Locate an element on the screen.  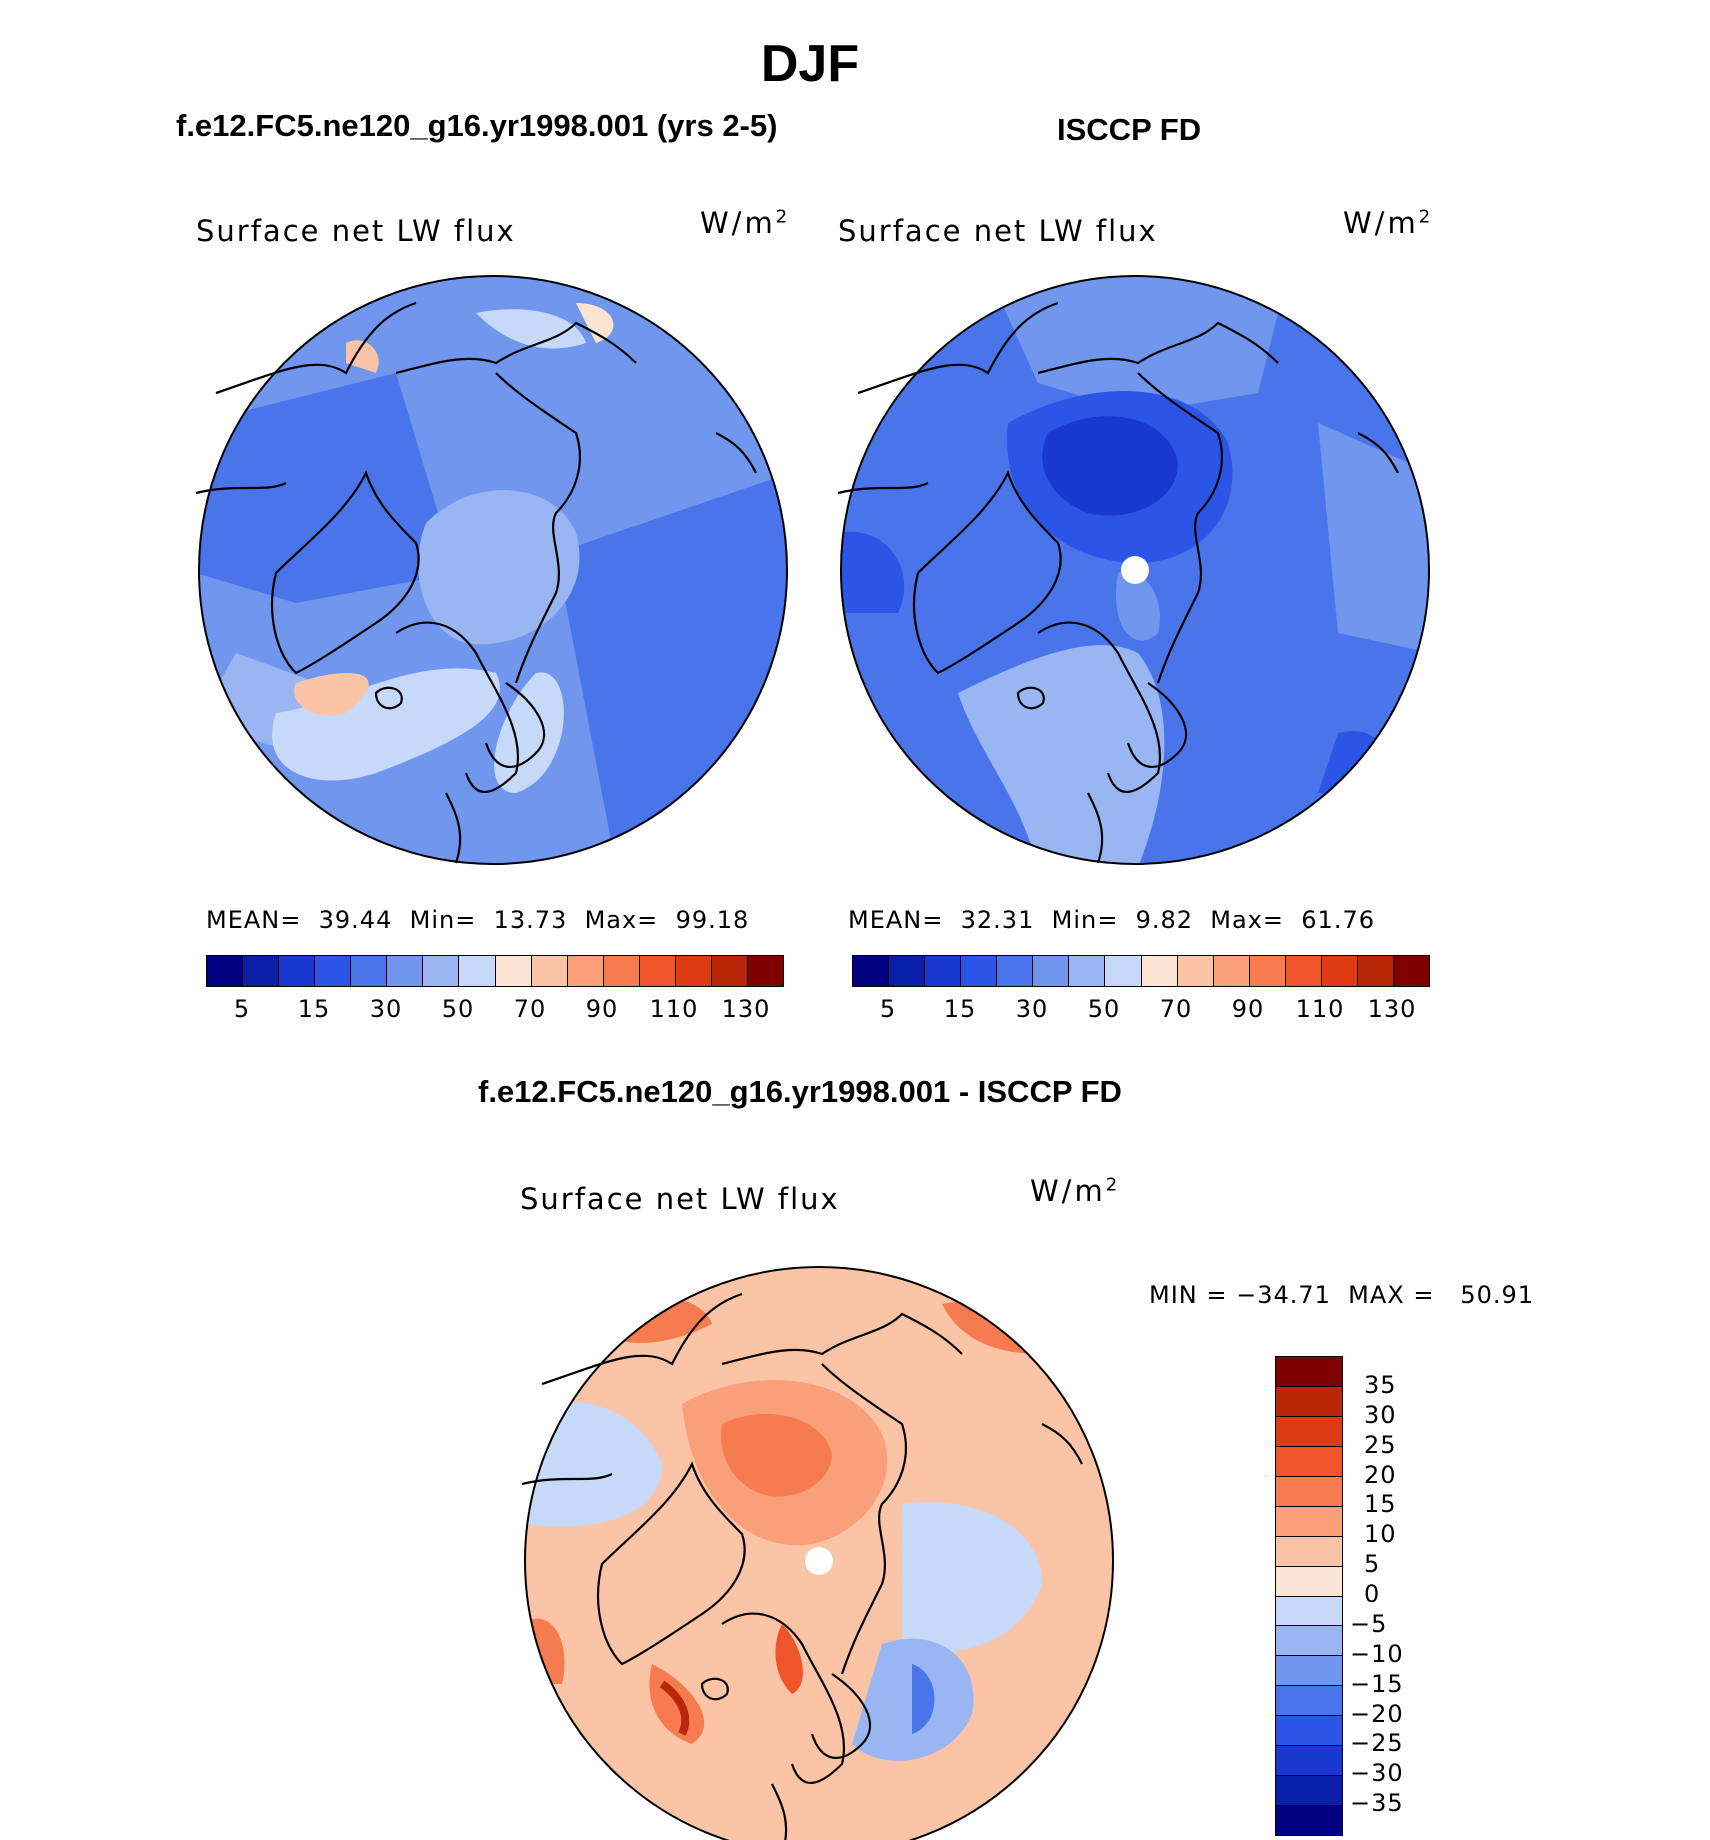
model-polar-map is located at coordinates (492, 570).